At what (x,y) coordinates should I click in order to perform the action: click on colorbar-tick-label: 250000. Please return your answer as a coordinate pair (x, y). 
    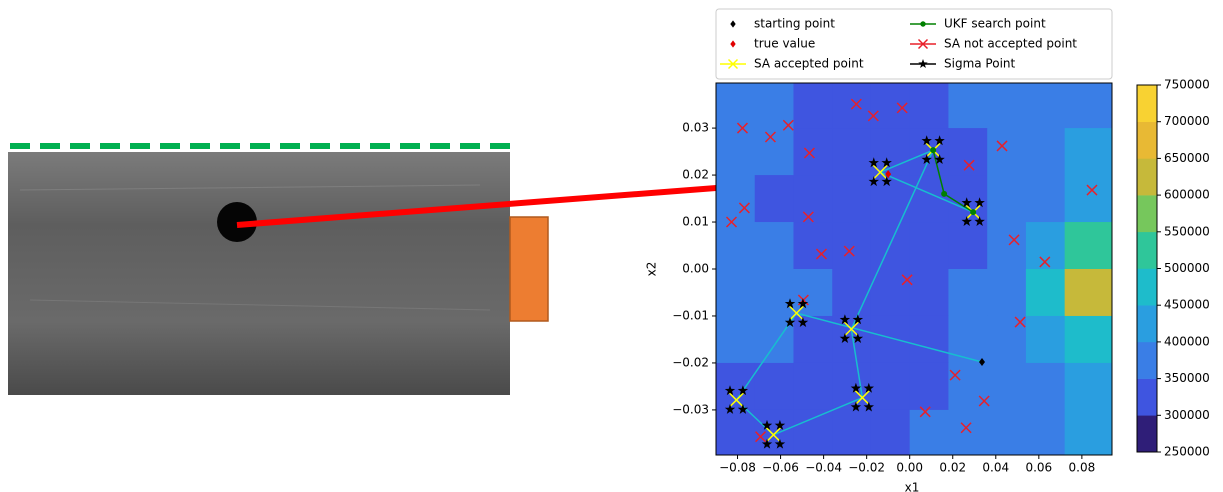
    Looking at the image, I should click on (1187, 452).